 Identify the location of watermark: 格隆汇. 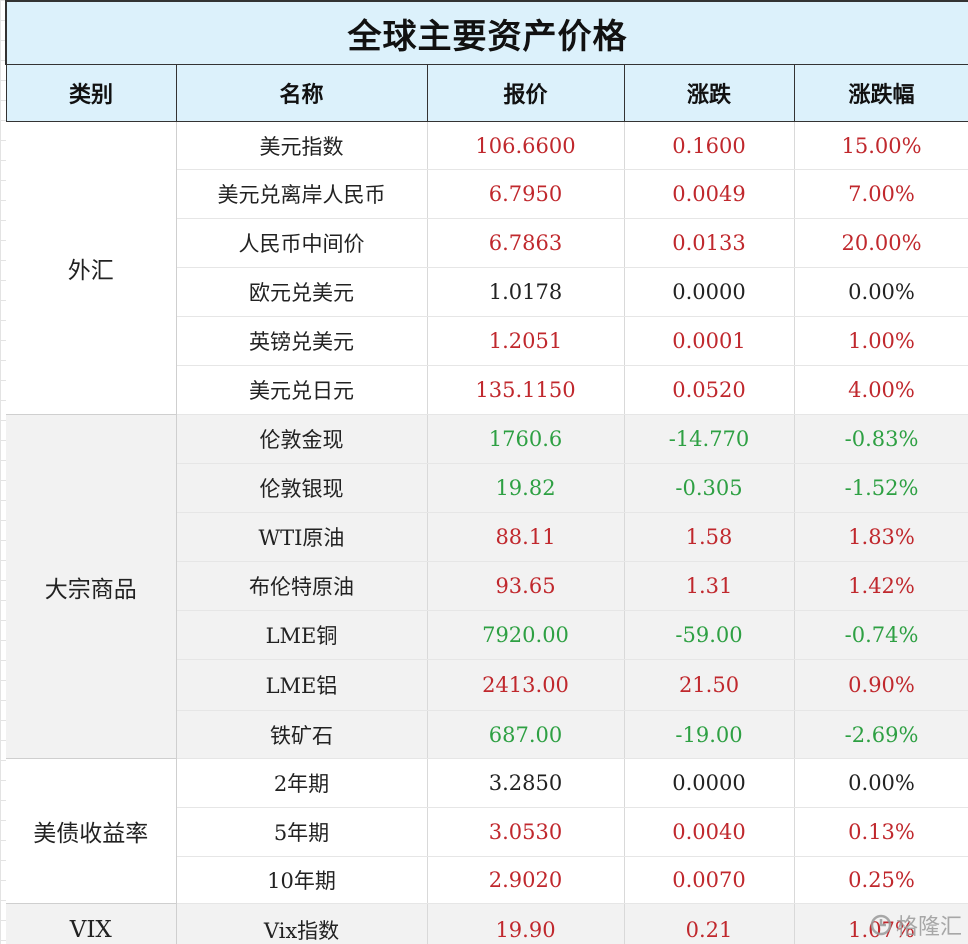
(916, 925).